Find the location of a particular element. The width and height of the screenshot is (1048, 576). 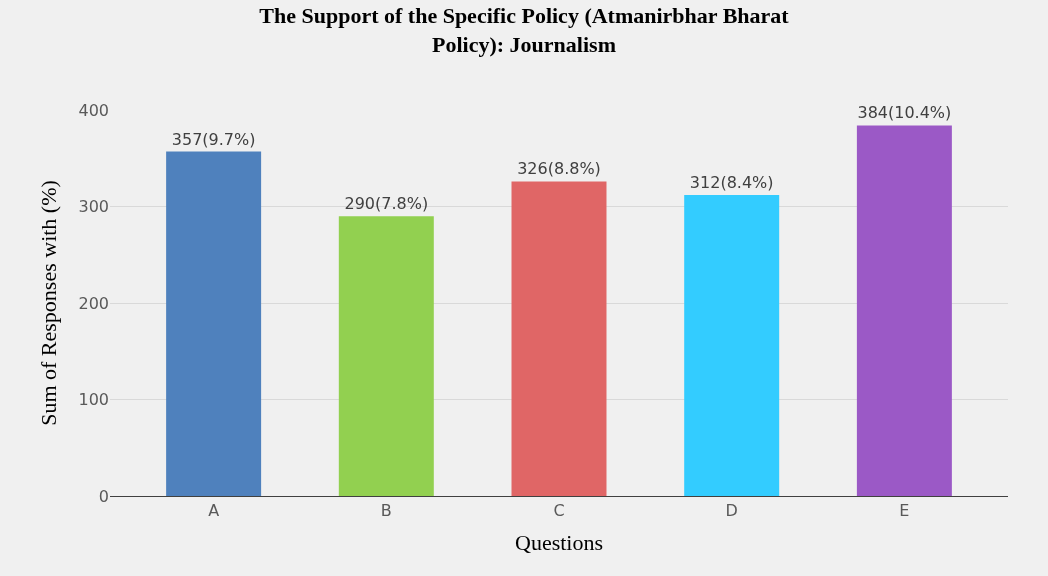

y-tick-label: 300 is located at coordinates (93, 207).